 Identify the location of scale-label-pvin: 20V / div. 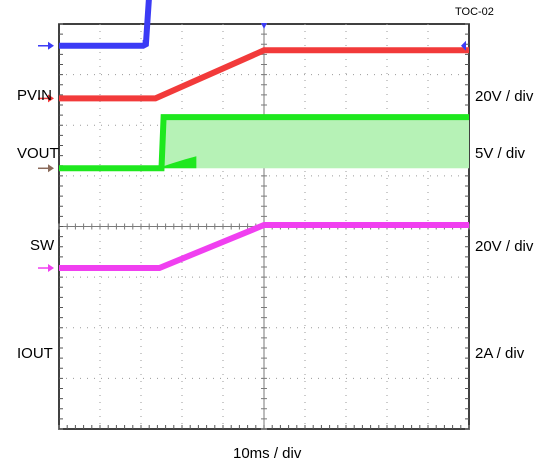
(504, 96).